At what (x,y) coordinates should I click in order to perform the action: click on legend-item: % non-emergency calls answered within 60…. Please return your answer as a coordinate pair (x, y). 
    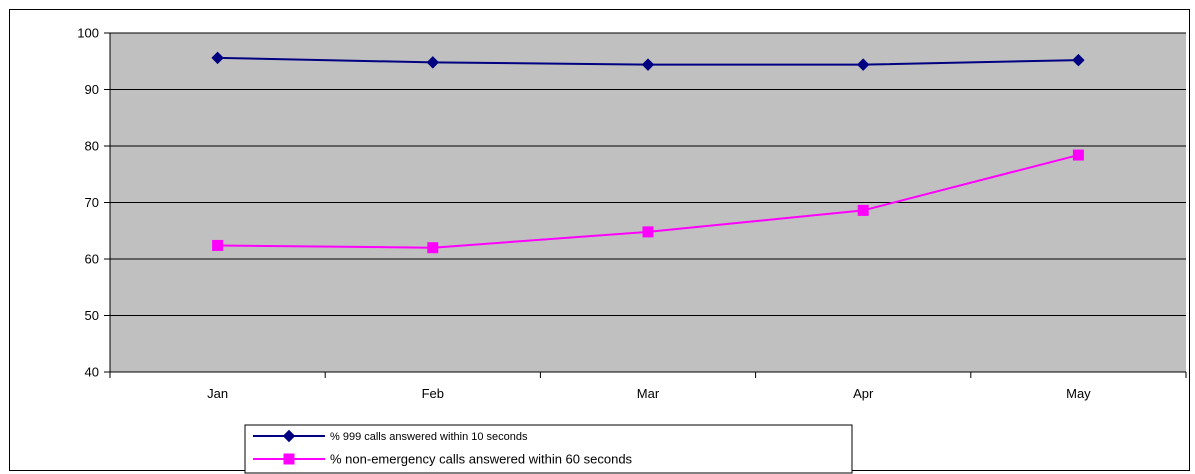
    Looking at the image, I should click on (443, 459).